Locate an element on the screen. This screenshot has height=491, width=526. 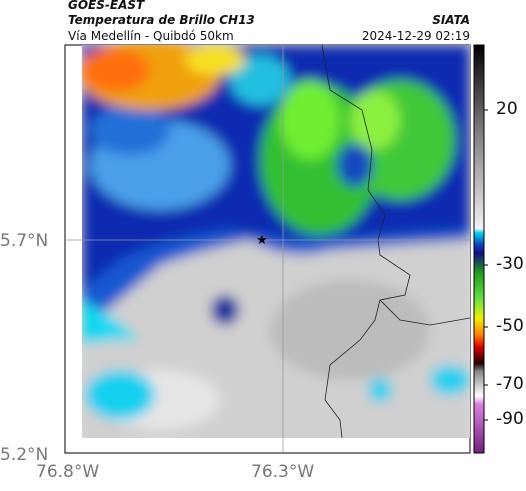
lon-label: 76.8°W is located at coordinates (68, 472).